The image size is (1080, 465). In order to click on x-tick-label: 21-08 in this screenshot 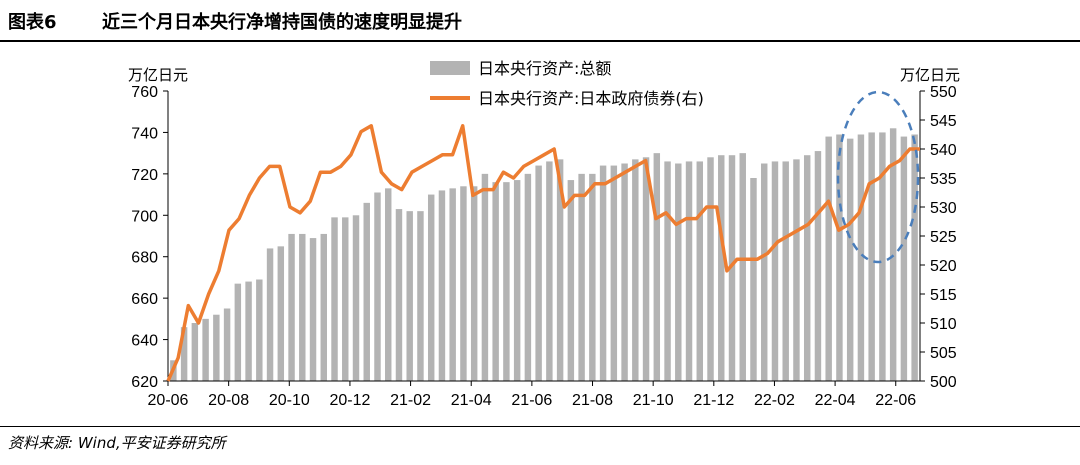, I will do `click(592, 400)`.